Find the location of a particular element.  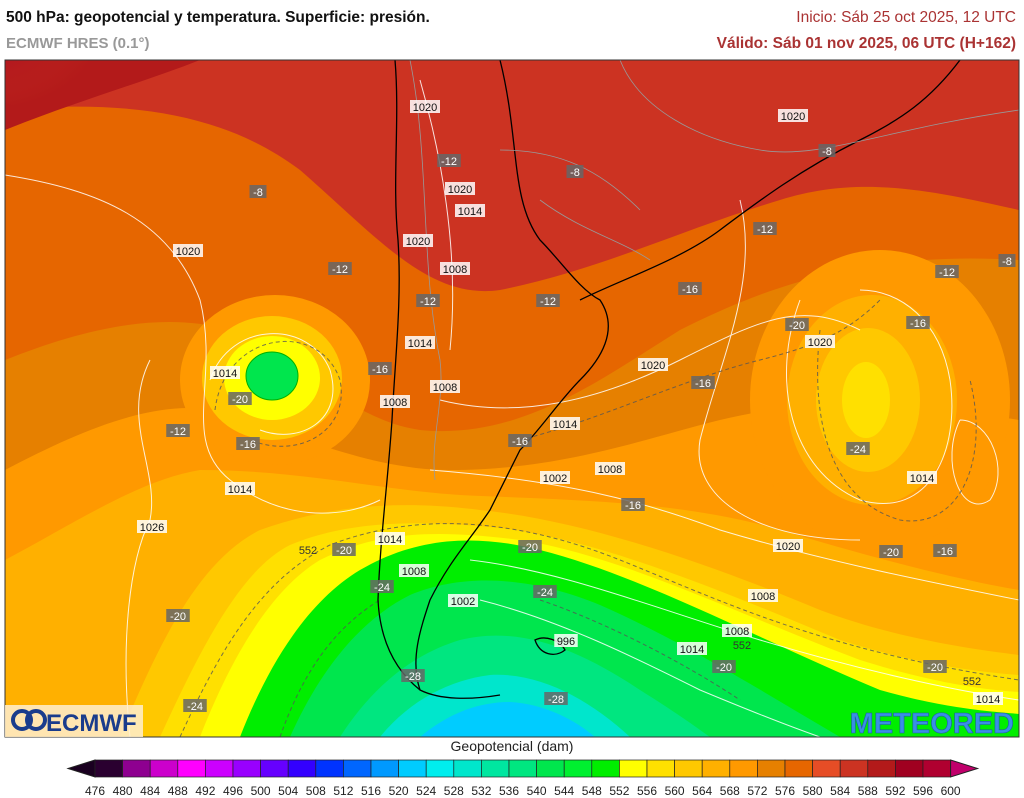

valid-time: Válido: Sáb 01 nov 2025, 06 UTC (H+162) is located at coordinates (866, 43).